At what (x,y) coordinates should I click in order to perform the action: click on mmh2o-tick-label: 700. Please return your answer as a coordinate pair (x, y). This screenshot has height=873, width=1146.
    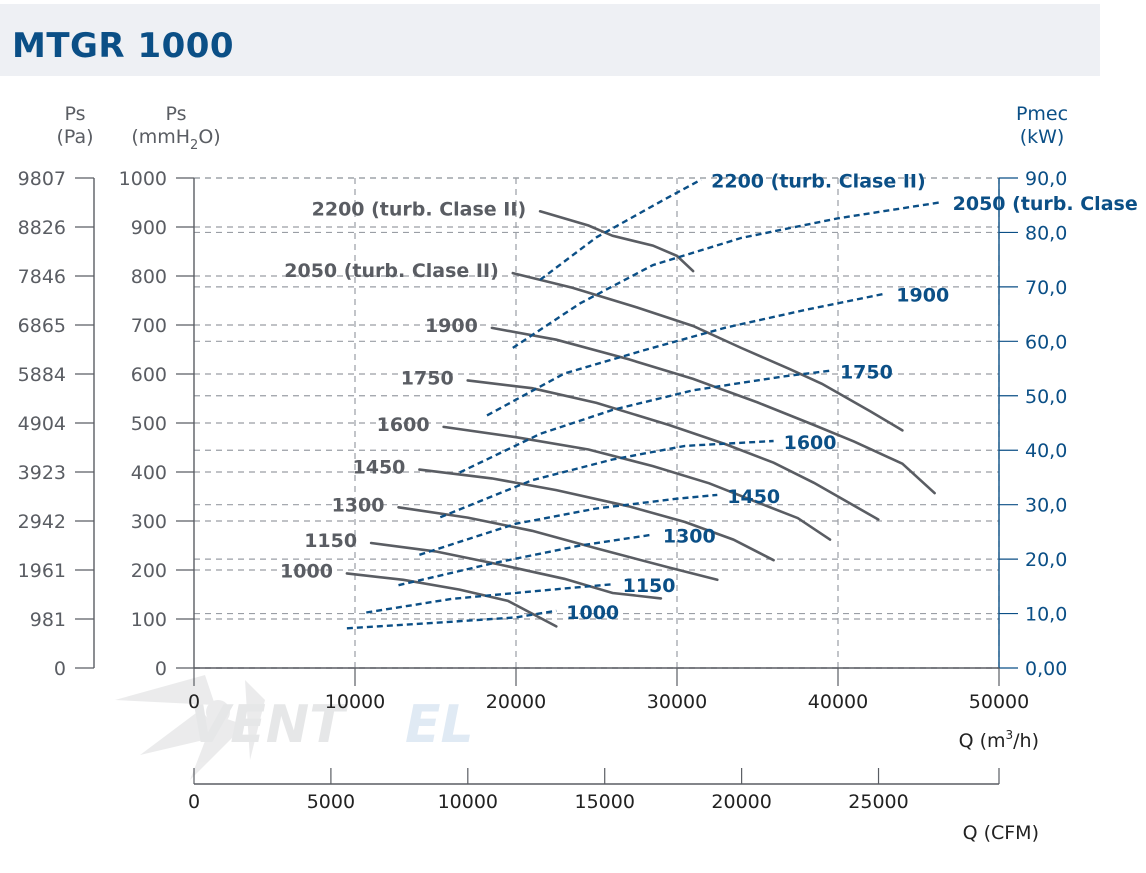
    Looking at the image, I should click on (149, 326).